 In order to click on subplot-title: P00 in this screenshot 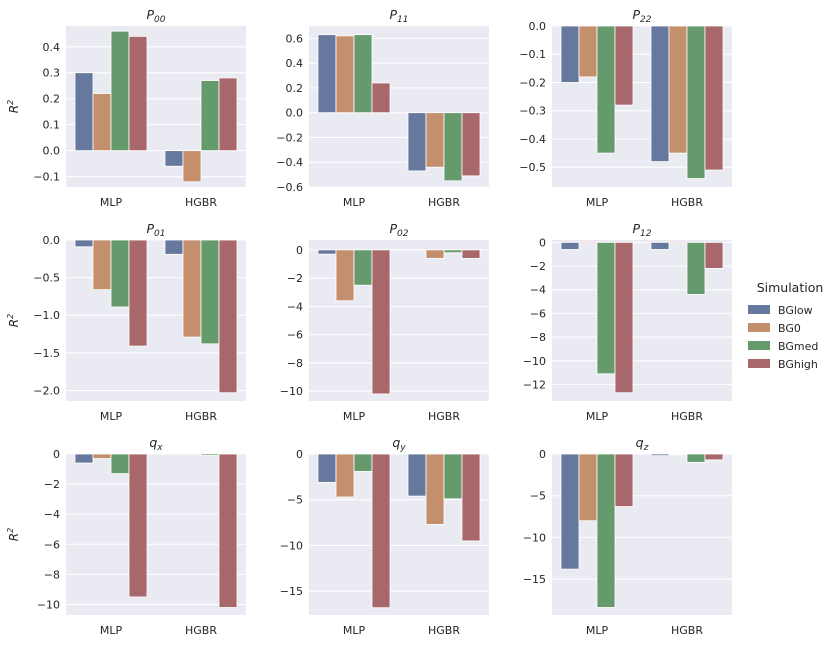, I will do `click(156, 16)`.